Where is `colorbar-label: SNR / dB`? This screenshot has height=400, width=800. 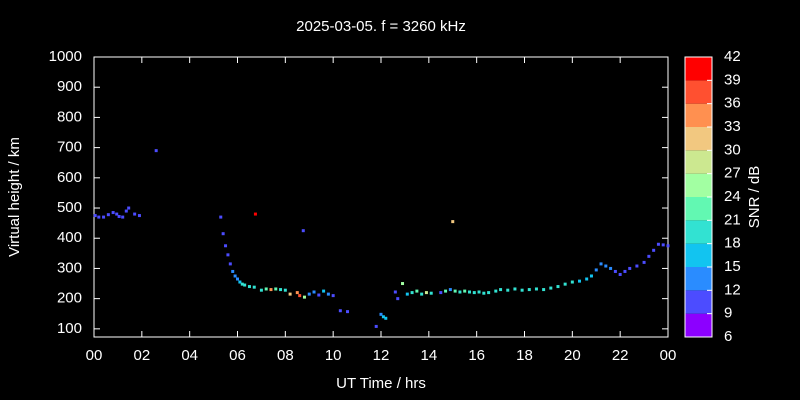
colorbar-label: SNR / dB is located at coordinates (754, 197).